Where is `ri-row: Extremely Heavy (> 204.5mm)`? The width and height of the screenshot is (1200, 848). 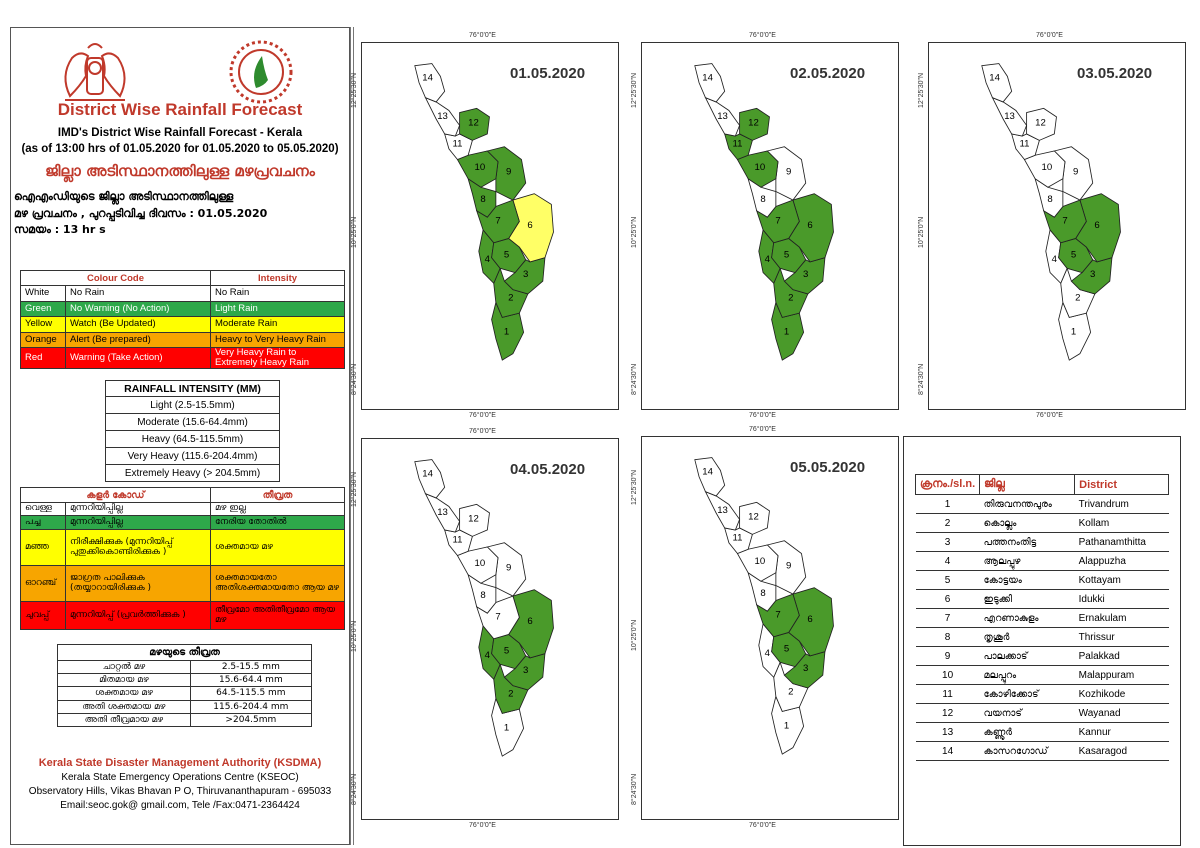 ri-row: Extremely Heavy (> 204.5mm) is located at coordinates (192, 473).